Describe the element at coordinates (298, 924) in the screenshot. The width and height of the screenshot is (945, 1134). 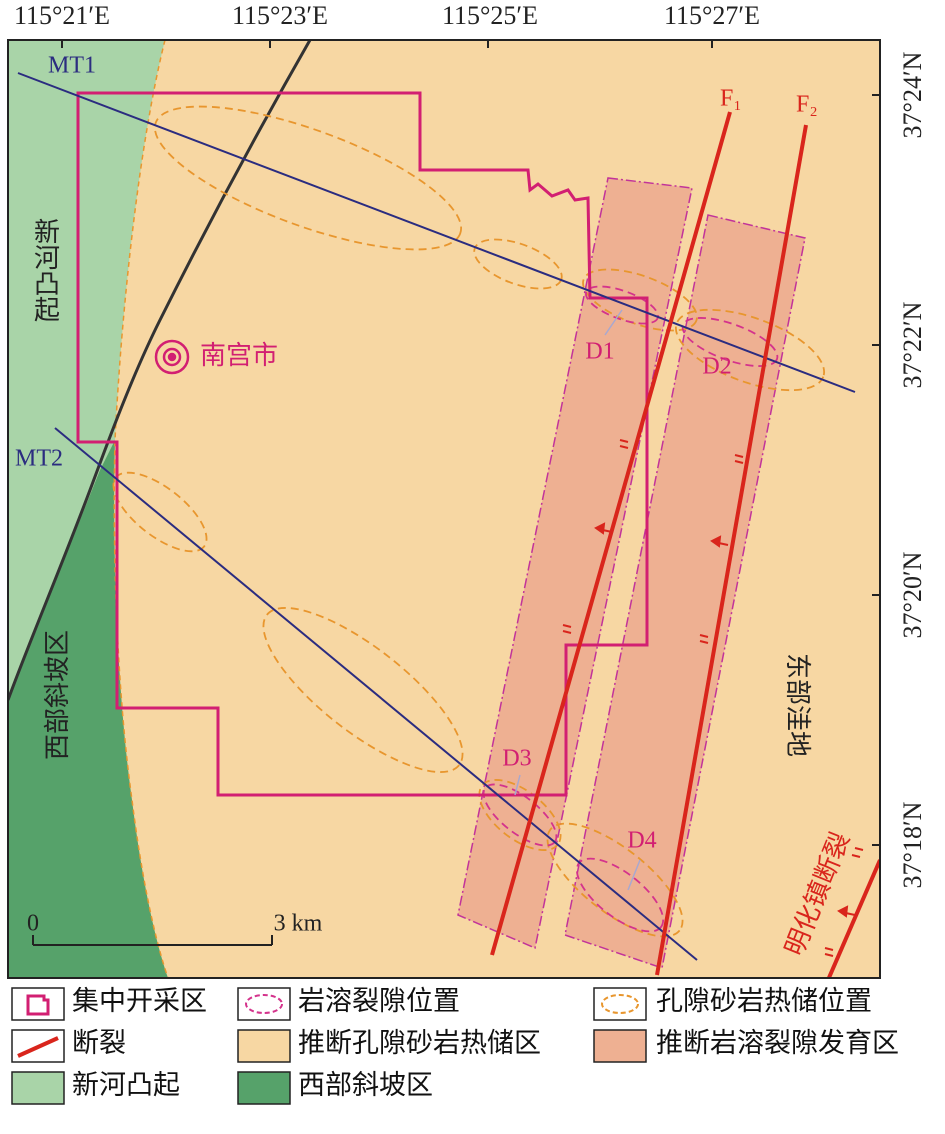
I see `scale-end: 3 km` at that location.